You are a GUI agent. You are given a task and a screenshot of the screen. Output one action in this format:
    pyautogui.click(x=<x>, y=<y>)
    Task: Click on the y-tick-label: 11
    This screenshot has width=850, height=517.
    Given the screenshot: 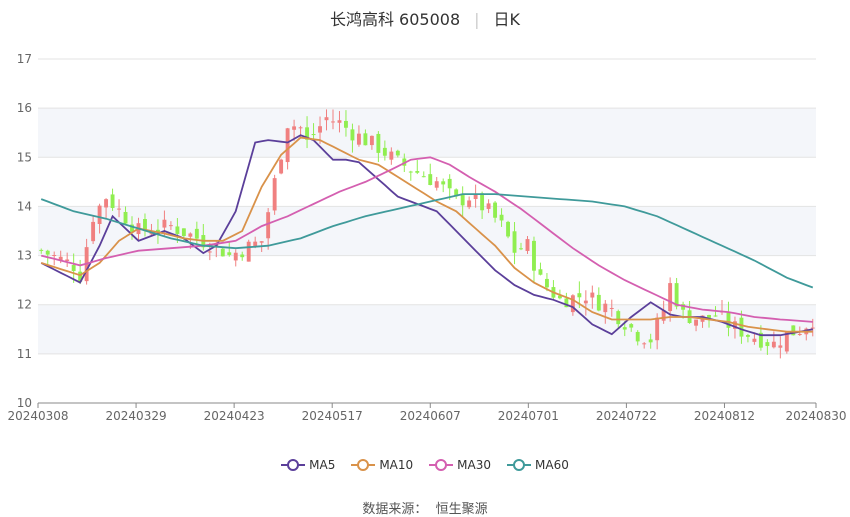 What is the action you would take?
    pyautogui.click(x=24, y=354)
    